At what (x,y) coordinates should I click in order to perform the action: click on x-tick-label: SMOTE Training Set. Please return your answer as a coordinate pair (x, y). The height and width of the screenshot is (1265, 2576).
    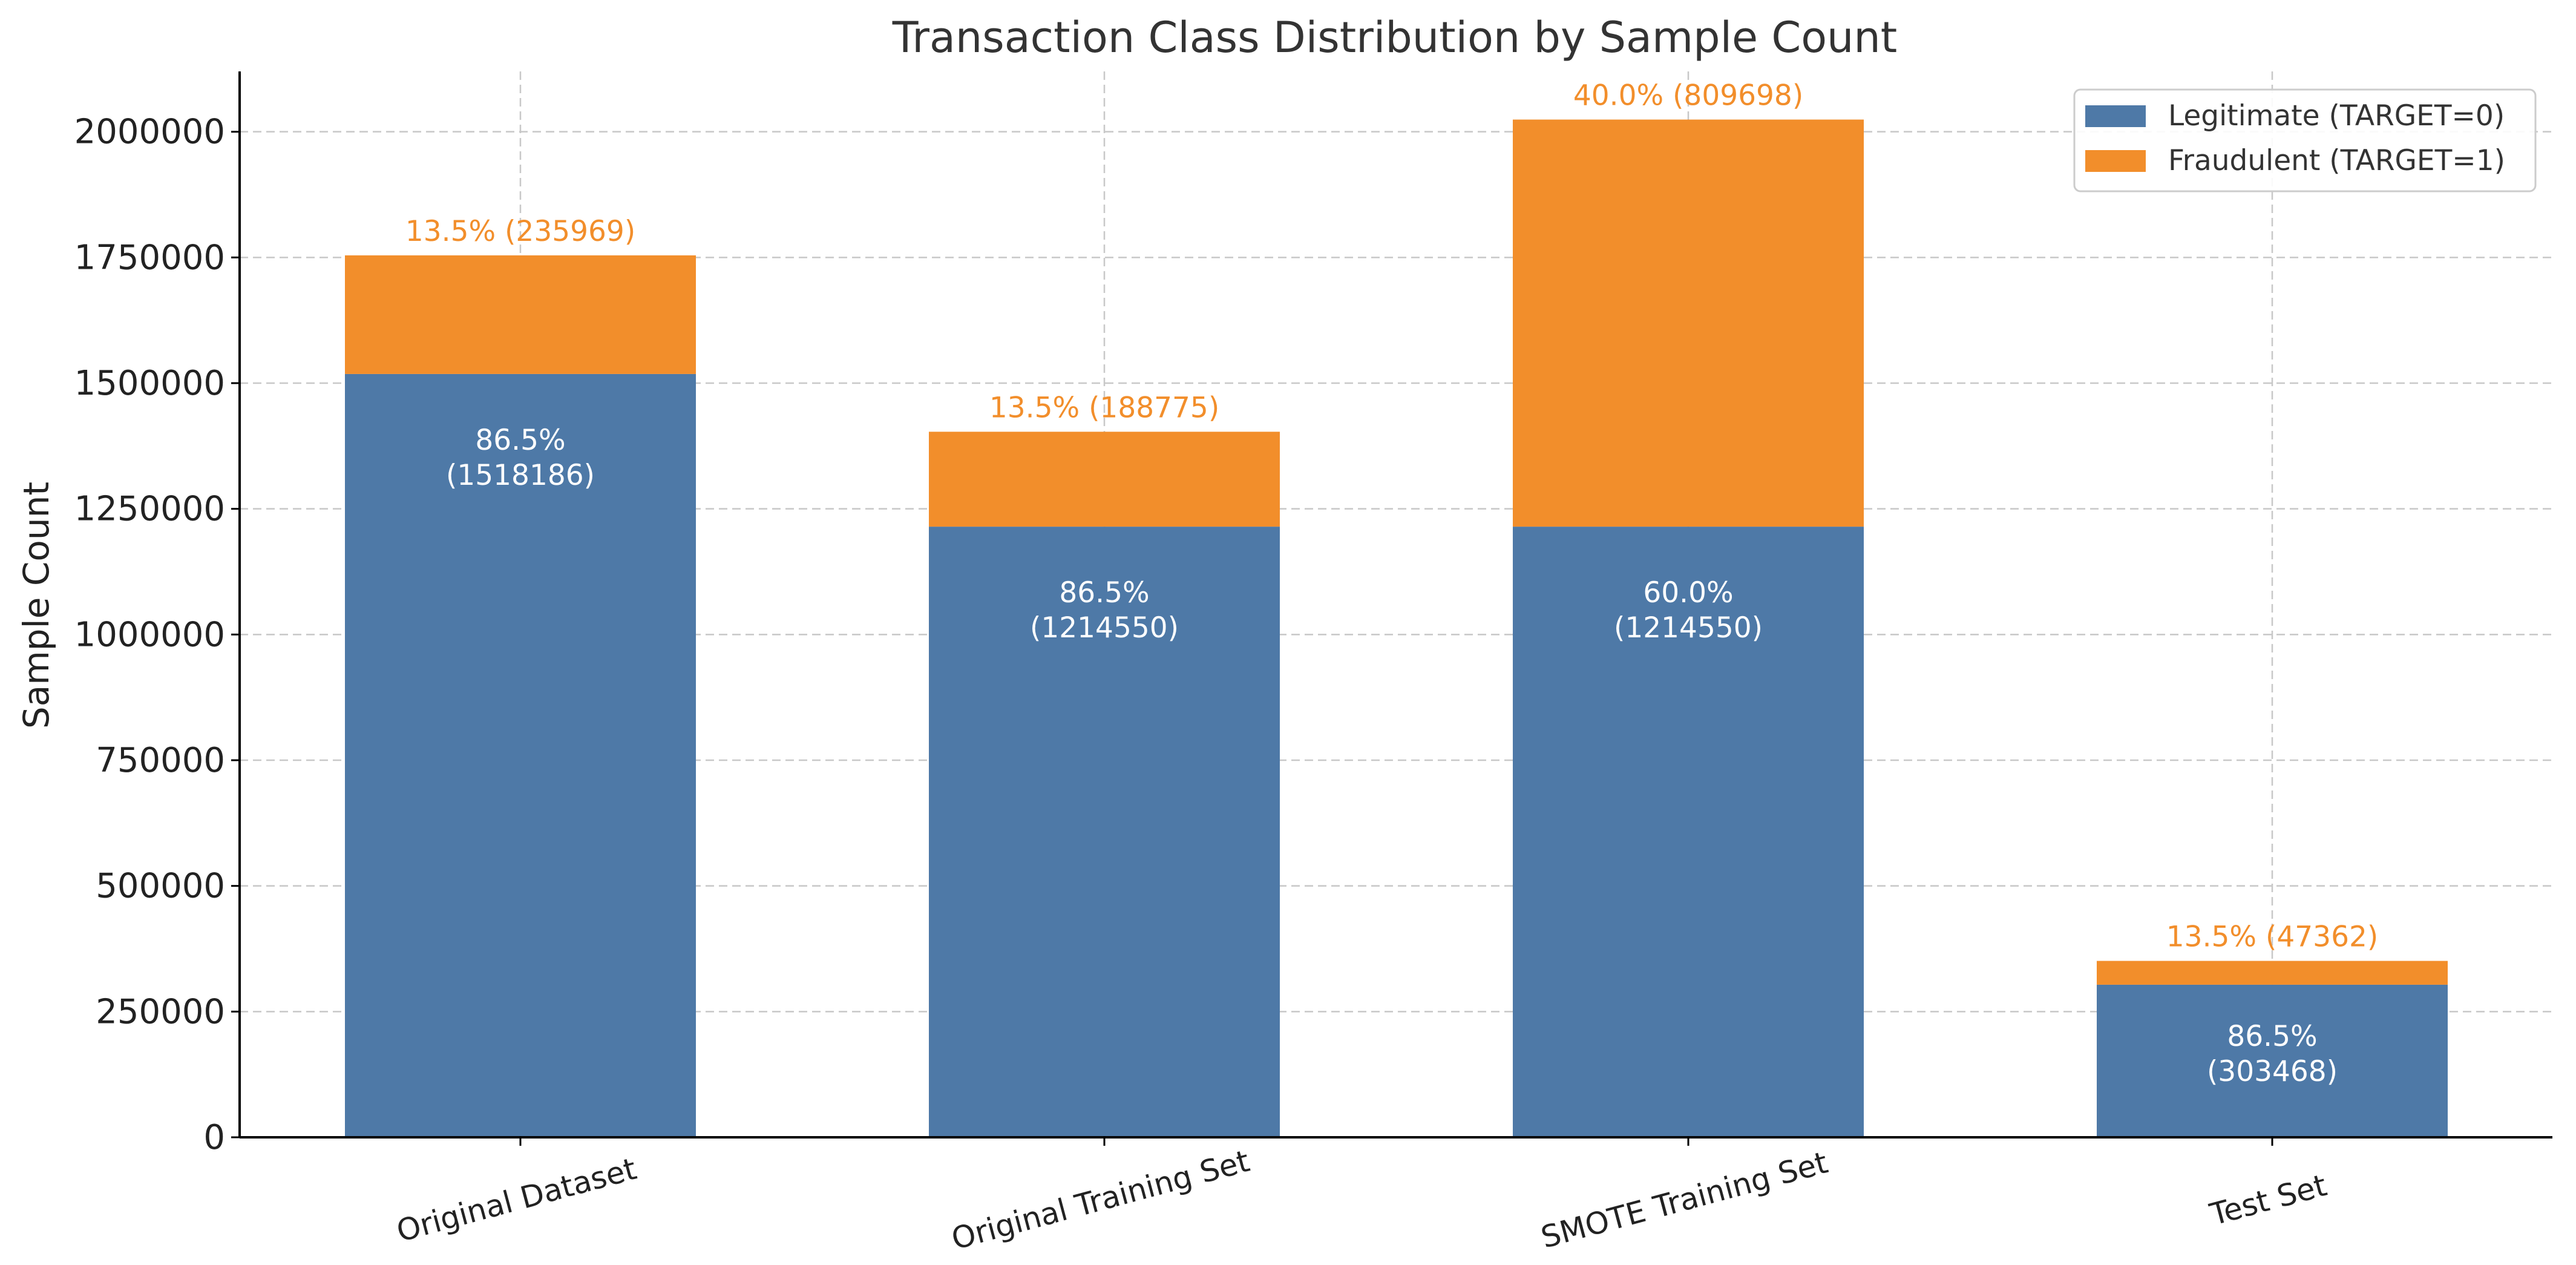
    Looking at the image, I should click on (1685, 1200).